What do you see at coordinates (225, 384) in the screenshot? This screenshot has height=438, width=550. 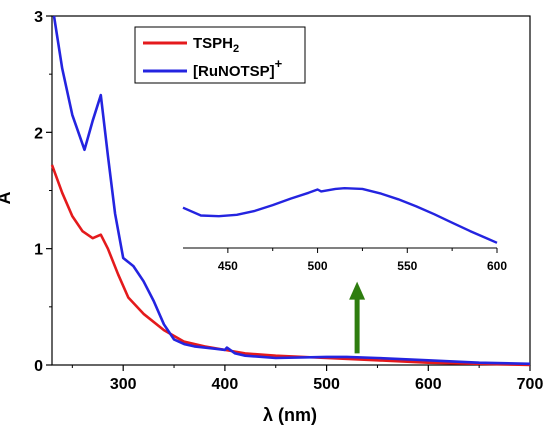 I see `x-tick-label-400: 400` at bounding box center [225, 384].